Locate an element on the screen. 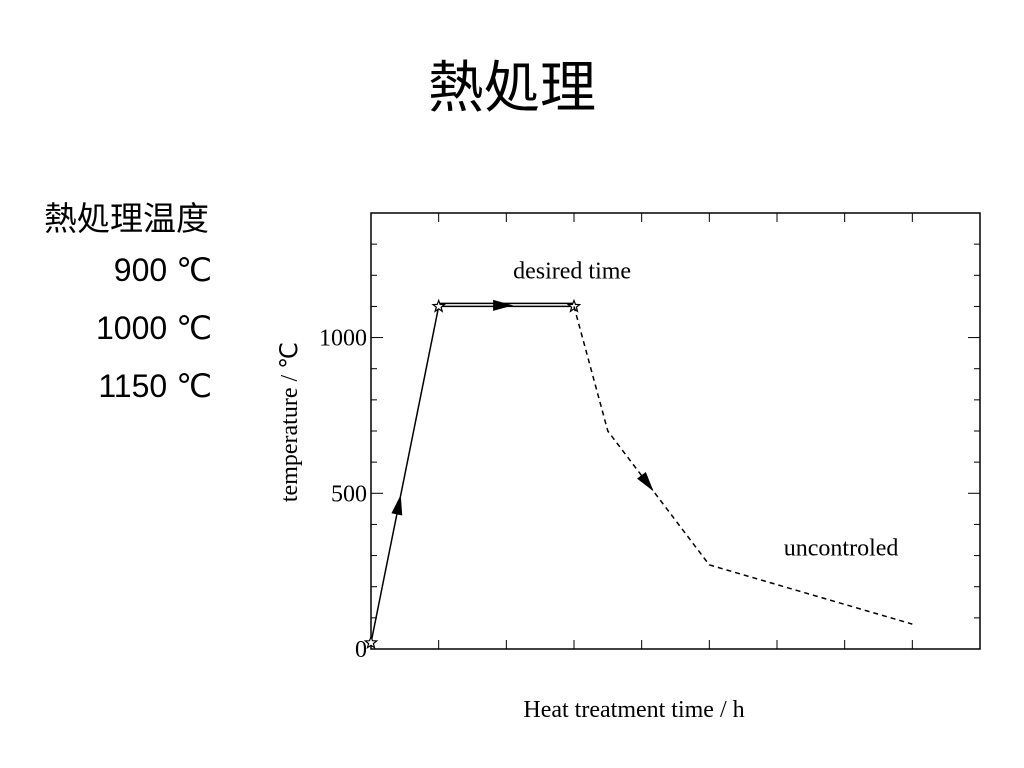 This screenshot has height=768, width=1024. temperature-900: 900 ℃ is located at coordinates (162, 270).